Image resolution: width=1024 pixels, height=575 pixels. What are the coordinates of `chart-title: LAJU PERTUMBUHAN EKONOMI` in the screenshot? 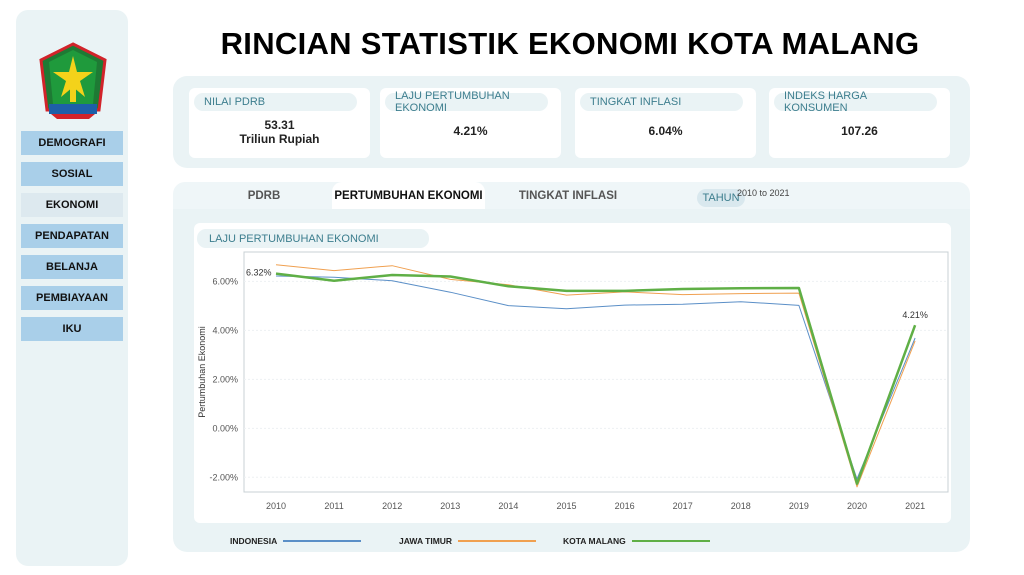 It's located at (313, 238).